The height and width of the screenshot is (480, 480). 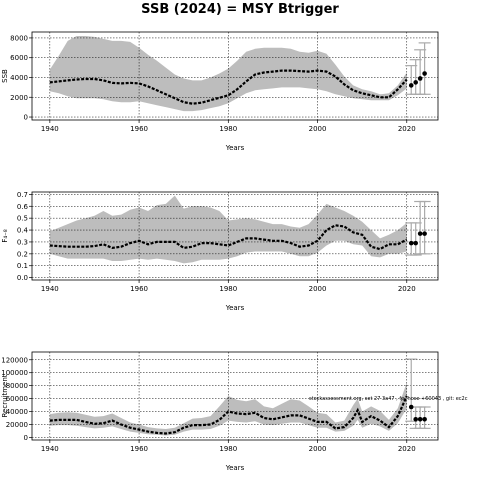 What do you see at coordinates (22, 266) in the screenshot?
I see `fbar-y-tick-label: 0.1` at bounding box center [22, 266].